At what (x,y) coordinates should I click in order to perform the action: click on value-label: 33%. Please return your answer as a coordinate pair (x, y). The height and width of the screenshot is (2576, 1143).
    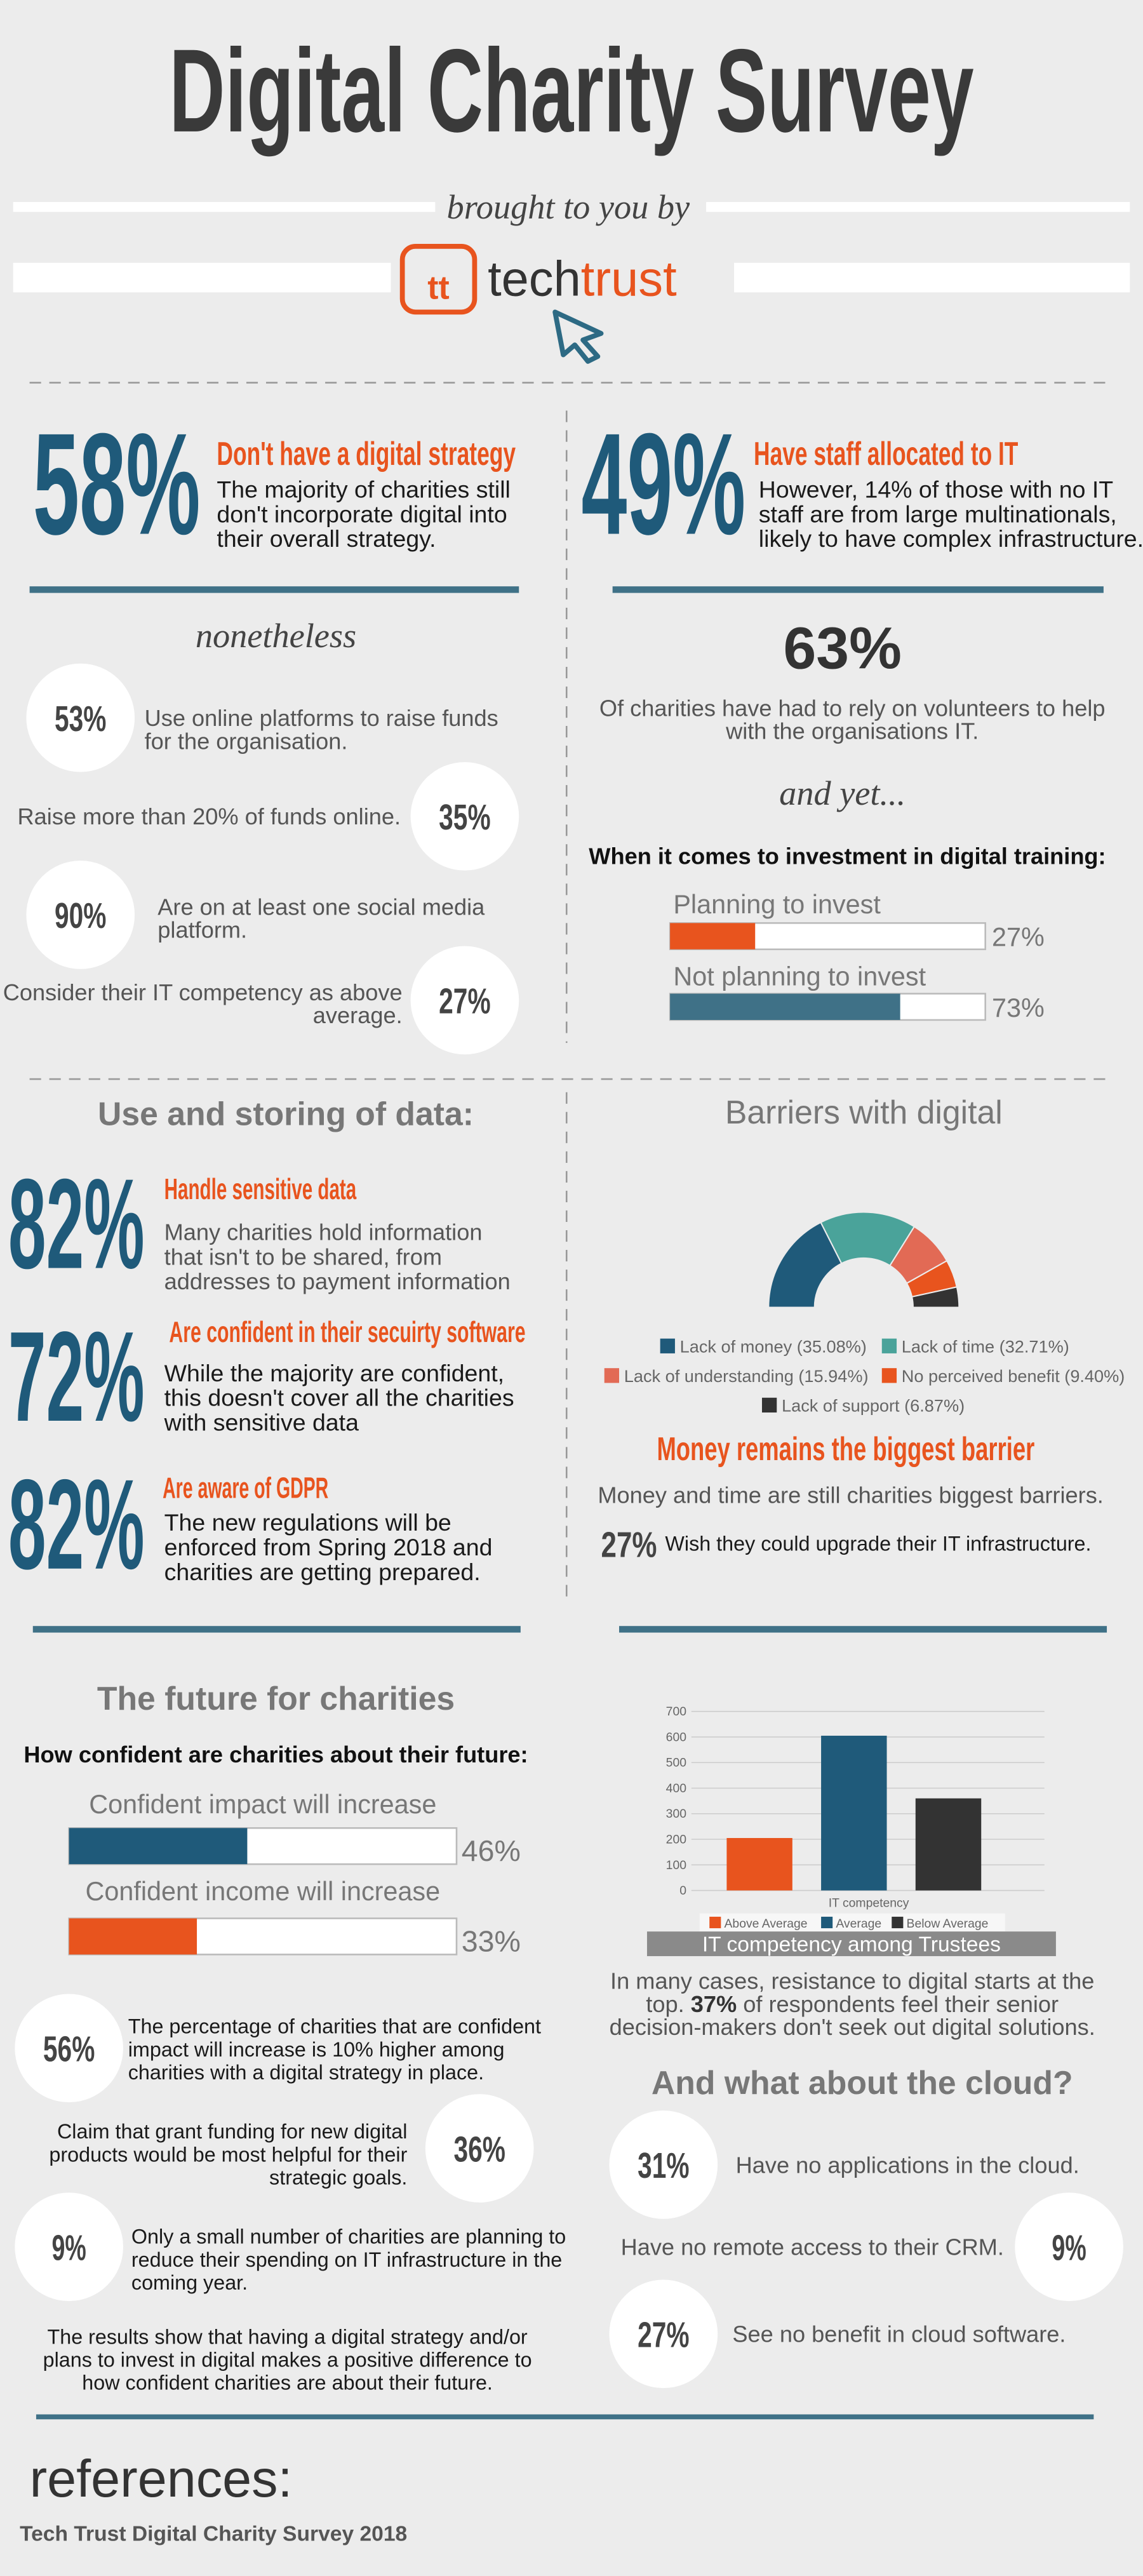
    Looking at the image, I should click on (491, 1940).